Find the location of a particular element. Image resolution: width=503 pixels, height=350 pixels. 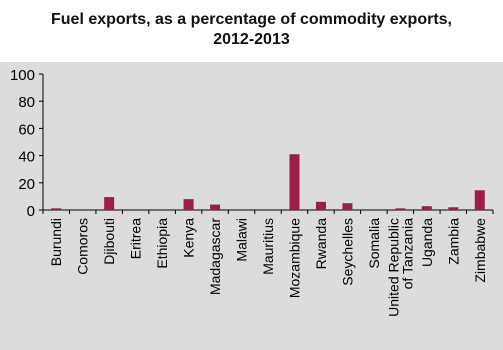

x-tick-label-line: Mozambique is located at coordinates (294, 258).